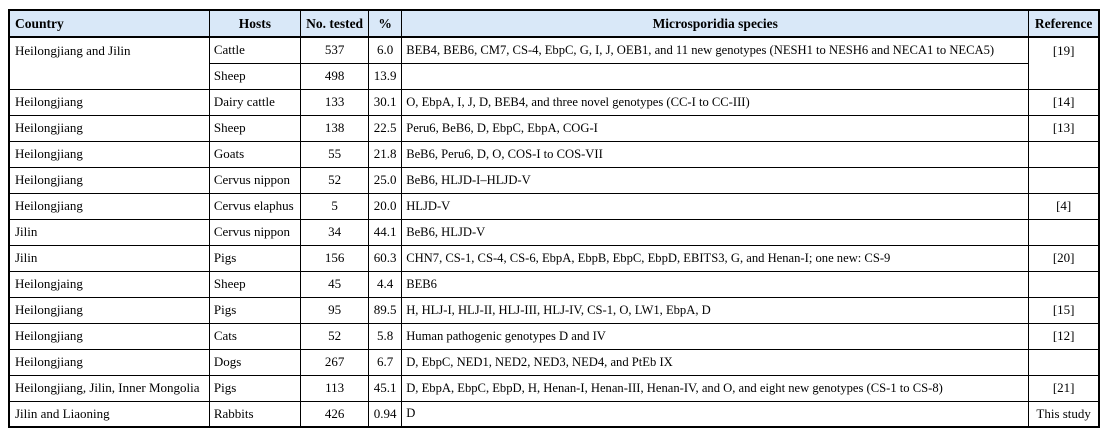 This screenshot has height=436, width=1108. Describe the element at coordinates (335, 388) in the screenshot. I see `cell-tested: 113` at that location.